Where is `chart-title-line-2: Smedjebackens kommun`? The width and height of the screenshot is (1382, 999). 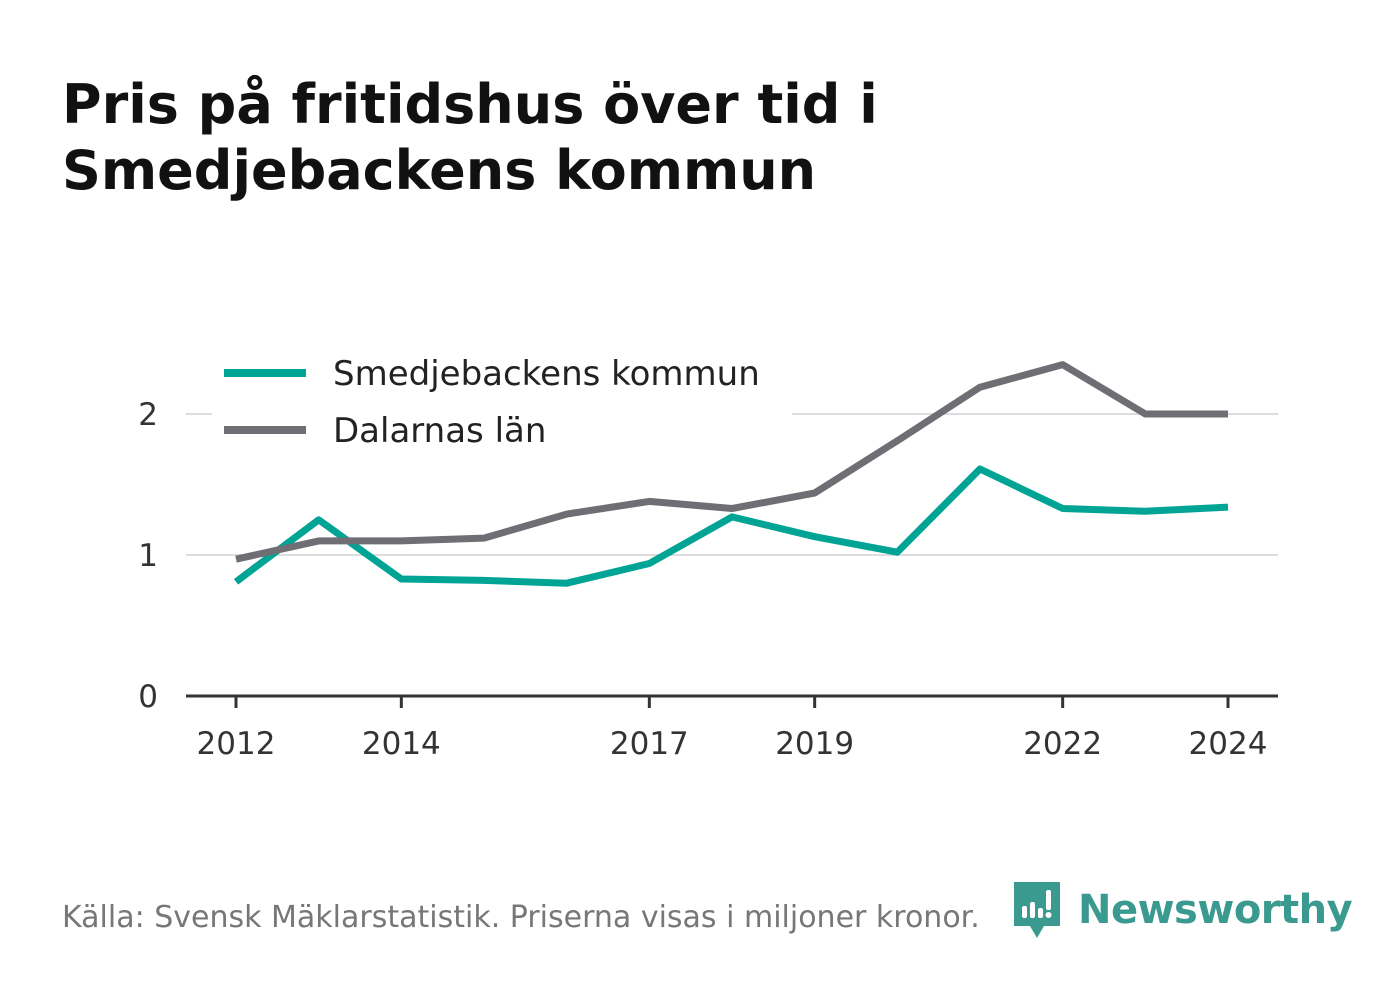 chart-title-line-2: Smedjebackens kommun is located at coordinates (439, 170).